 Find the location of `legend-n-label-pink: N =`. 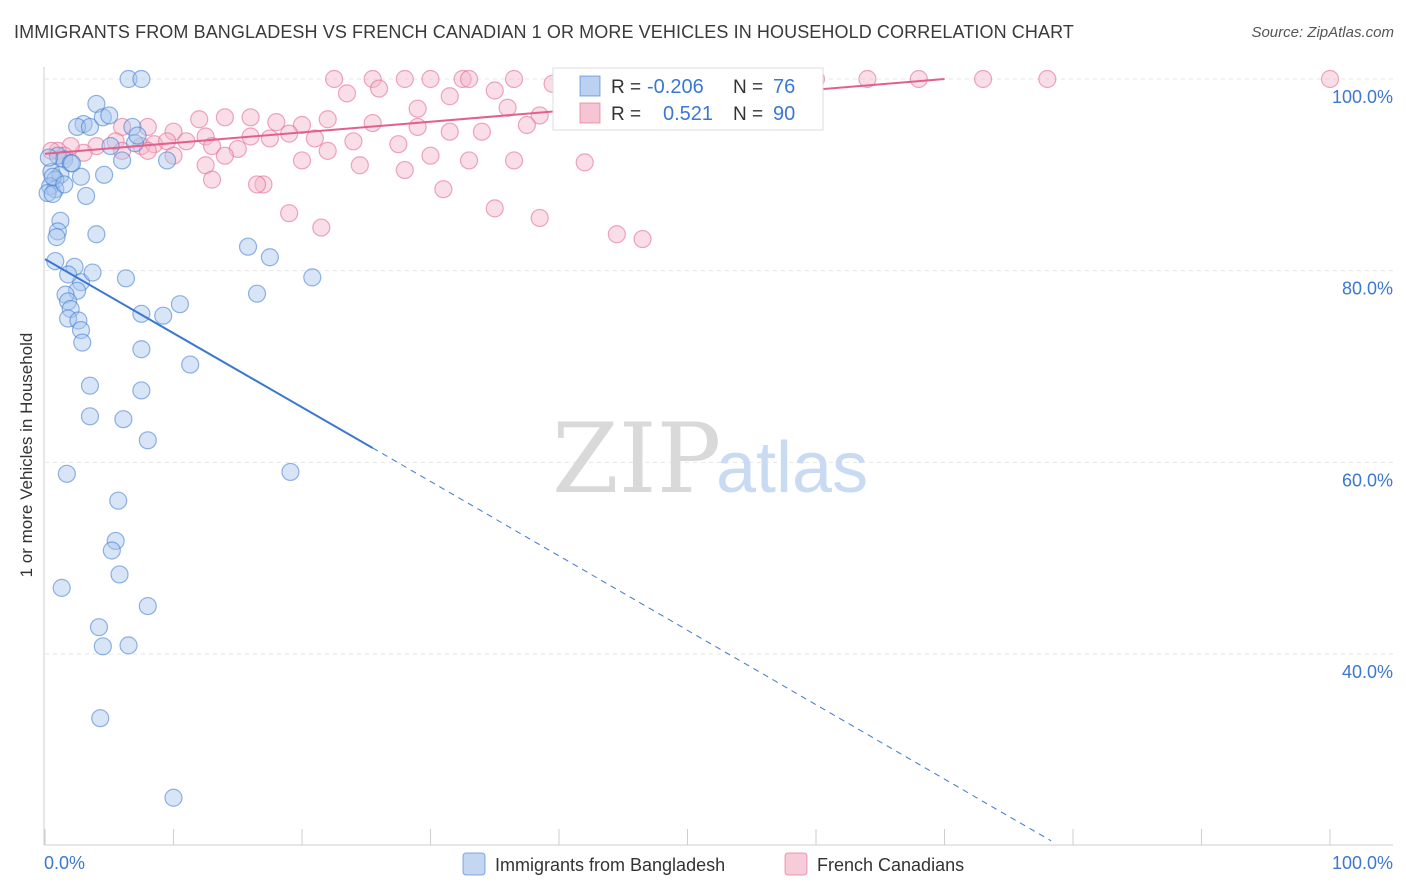

legend-n-label-pink: N = is located at coordinates (748, 114).